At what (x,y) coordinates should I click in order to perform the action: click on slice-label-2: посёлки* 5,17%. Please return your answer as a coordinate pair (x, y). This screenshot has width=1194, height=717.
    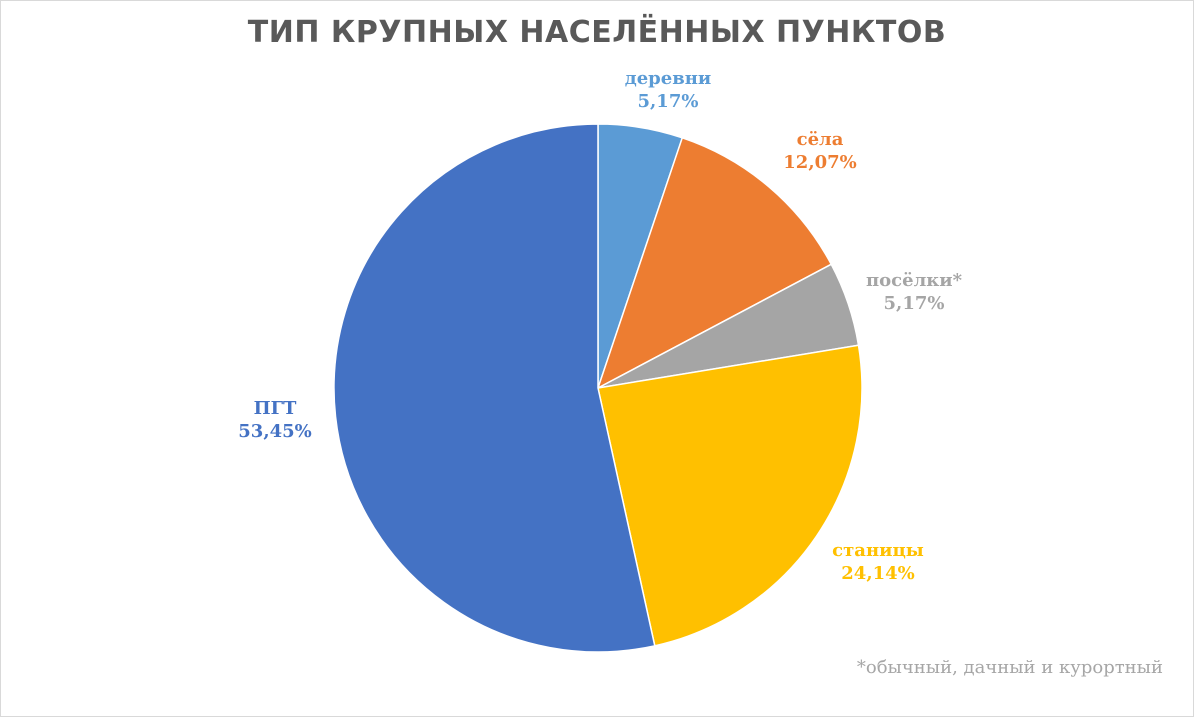
    Looking at the image, I should click on (914, 292).